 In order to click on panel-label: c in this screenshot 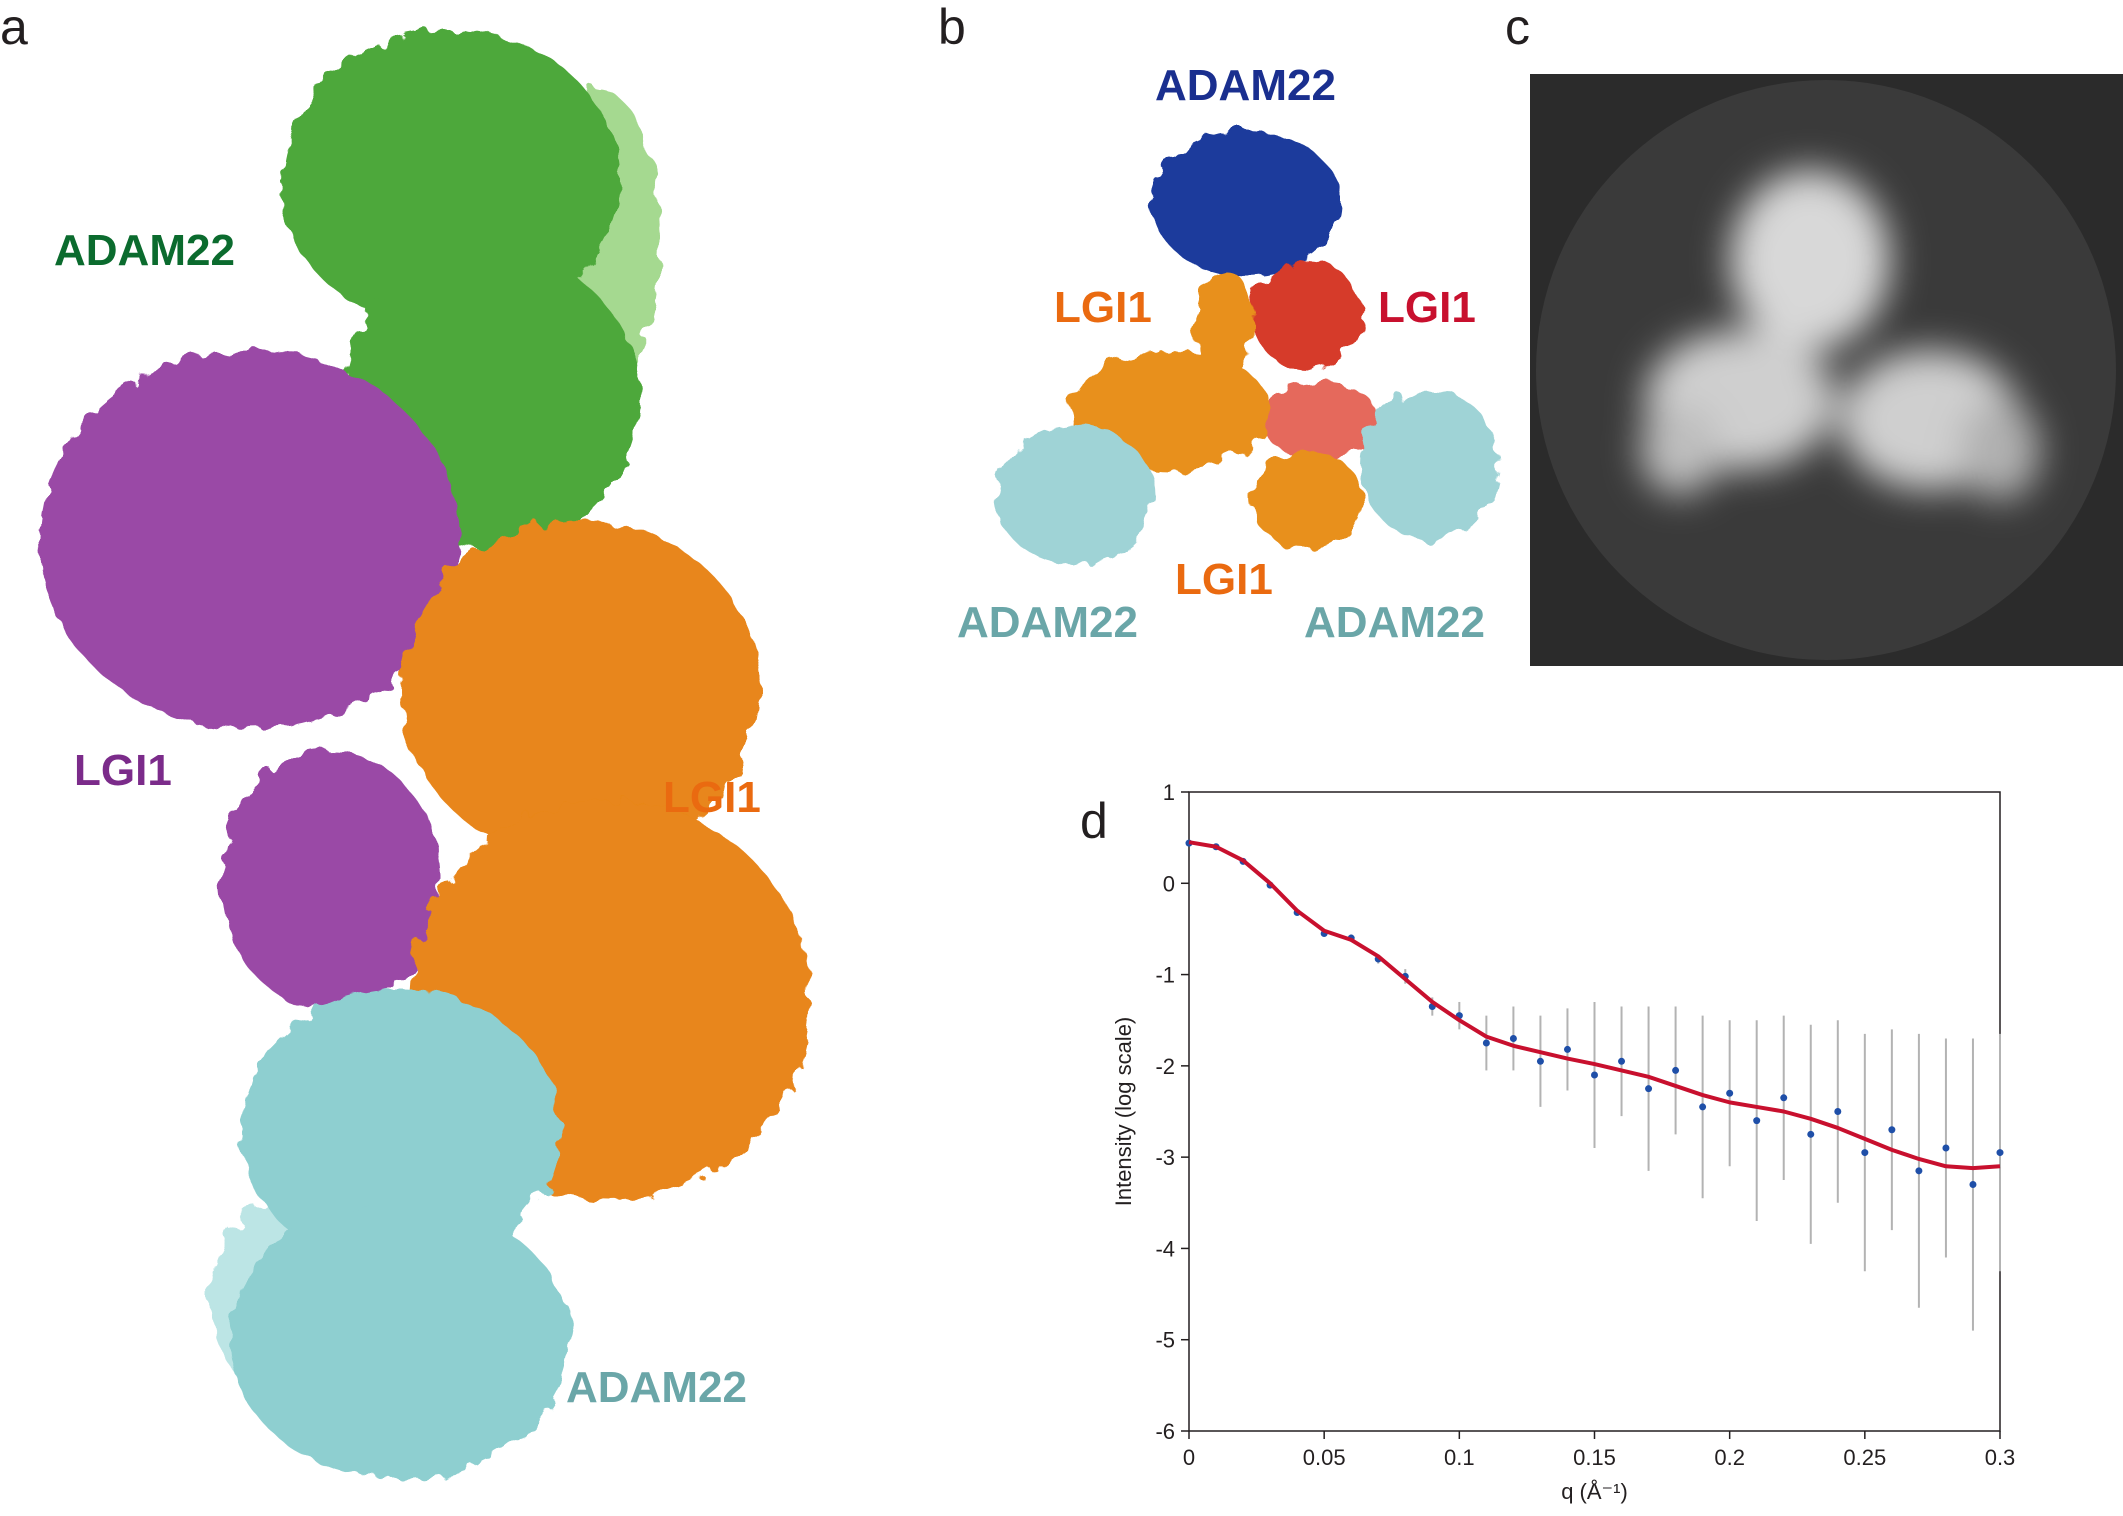, I will do `click(1517, 27)`.